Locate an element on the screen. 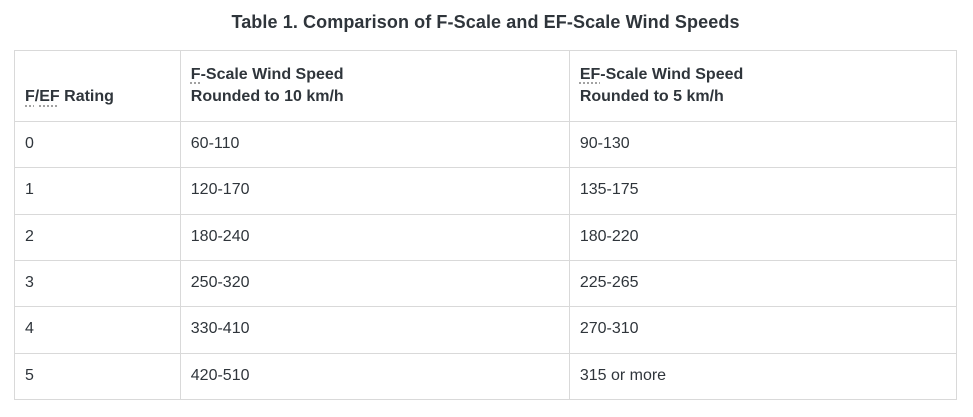 The height and width of the screenshot is (417, 973). fscale-header-line2: Rounded to 10 km/h is located at coordinates (267, 97).